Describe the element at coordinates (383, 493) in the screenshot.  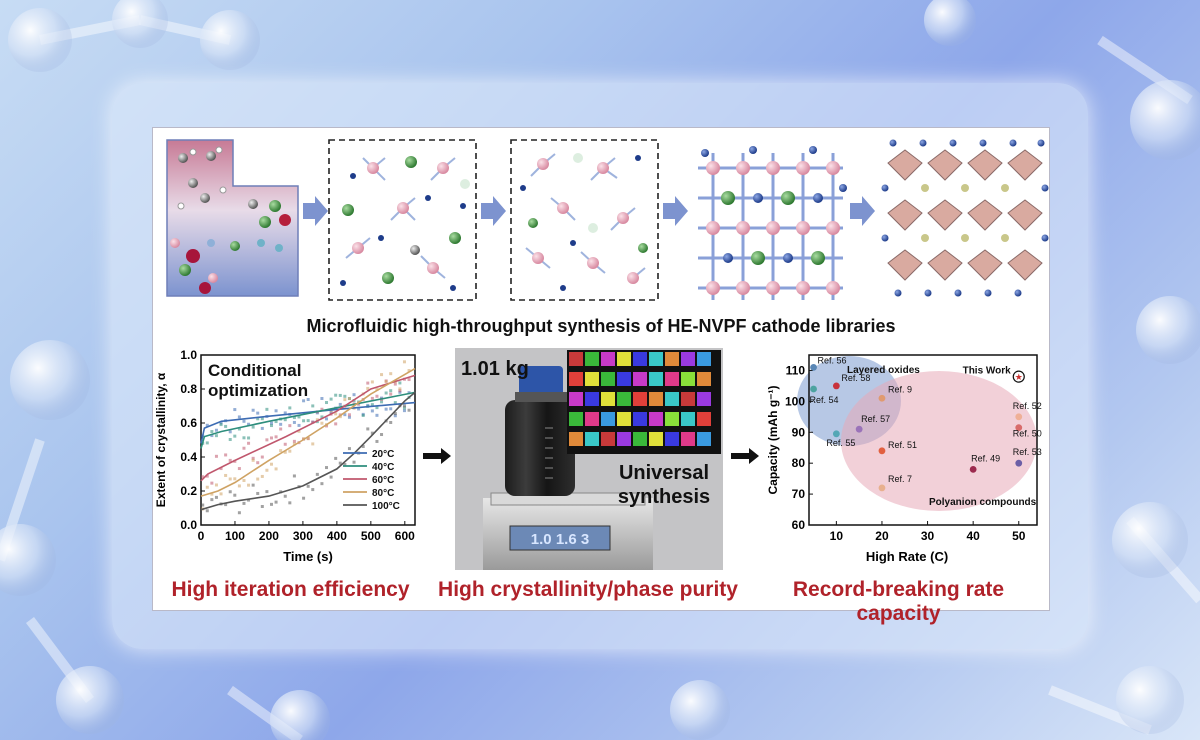
I see `legend-label-80c: 80°C` at that location.